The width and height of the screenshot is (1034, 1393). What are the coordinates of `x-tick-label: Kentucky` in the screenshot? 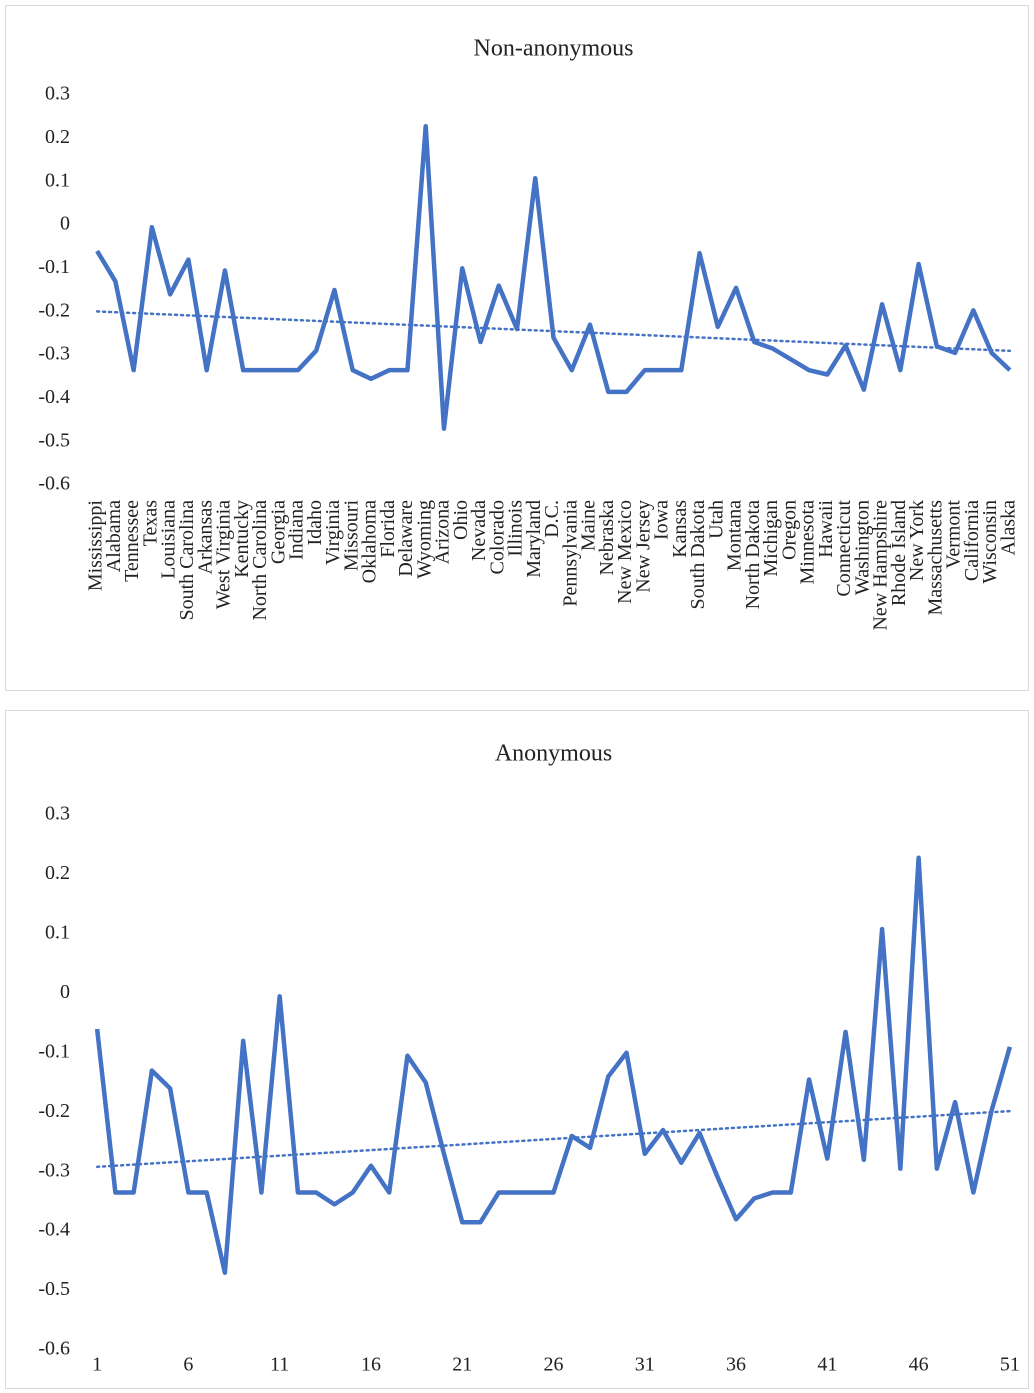 It's located at (242, 539).